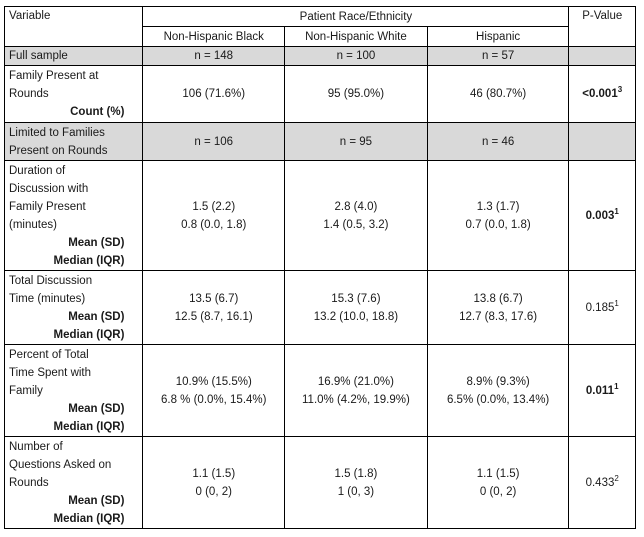  What do you see at coordinates (355, 381) in the screenshot?
I see `mean-value: 16.9% (21.0%)` at bounding box center [355, 381].